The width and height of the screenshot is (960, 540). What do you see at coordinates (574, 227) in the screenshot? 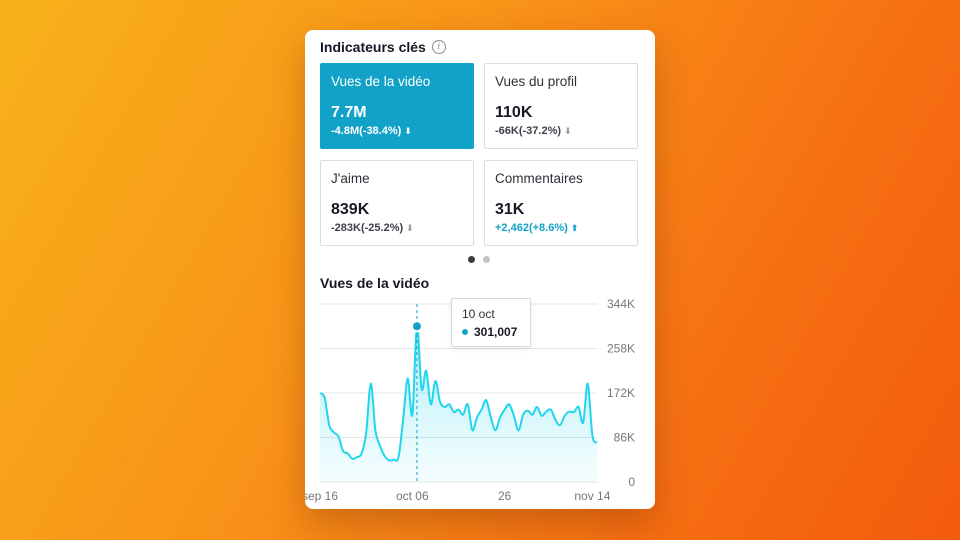
I see `arrow-up-icon: ⬆` at bounding box center [574, 227].